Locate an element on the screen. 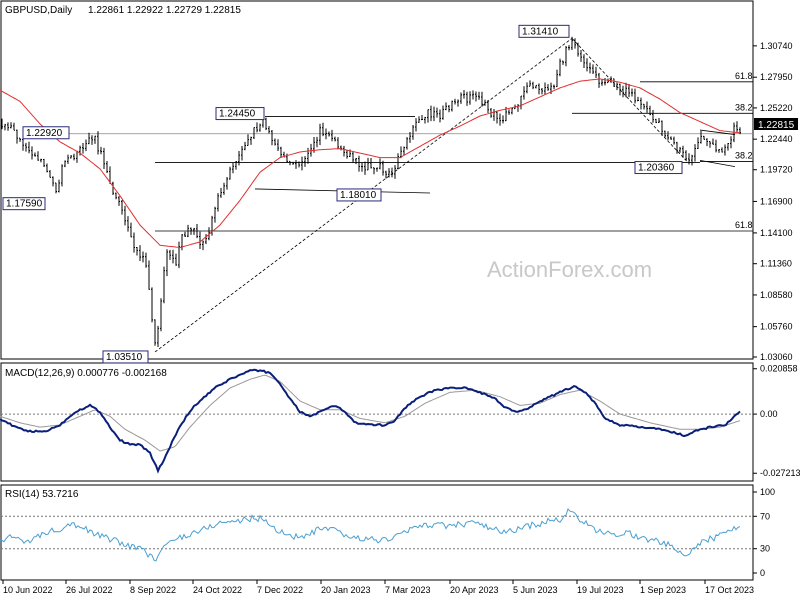 This screenshot has height=600, width=800. price-tick-label: 1.16900 is located at coordinates (776, 201).